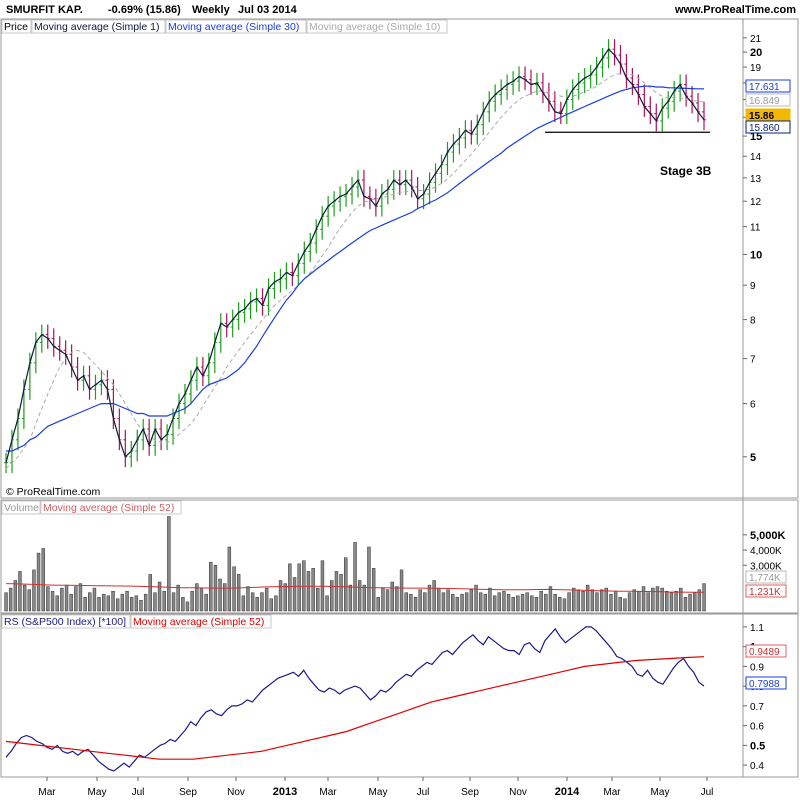 This screenshot has width=800, height=800. I want to click on rs-tag-box, so click(766, 683).